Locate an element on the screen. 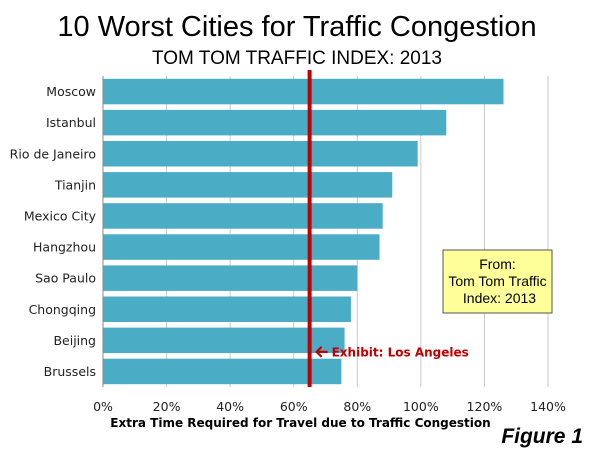 The width and height of the screenshot is (595, 450). note-box-background is located at coordinates (497, 281).